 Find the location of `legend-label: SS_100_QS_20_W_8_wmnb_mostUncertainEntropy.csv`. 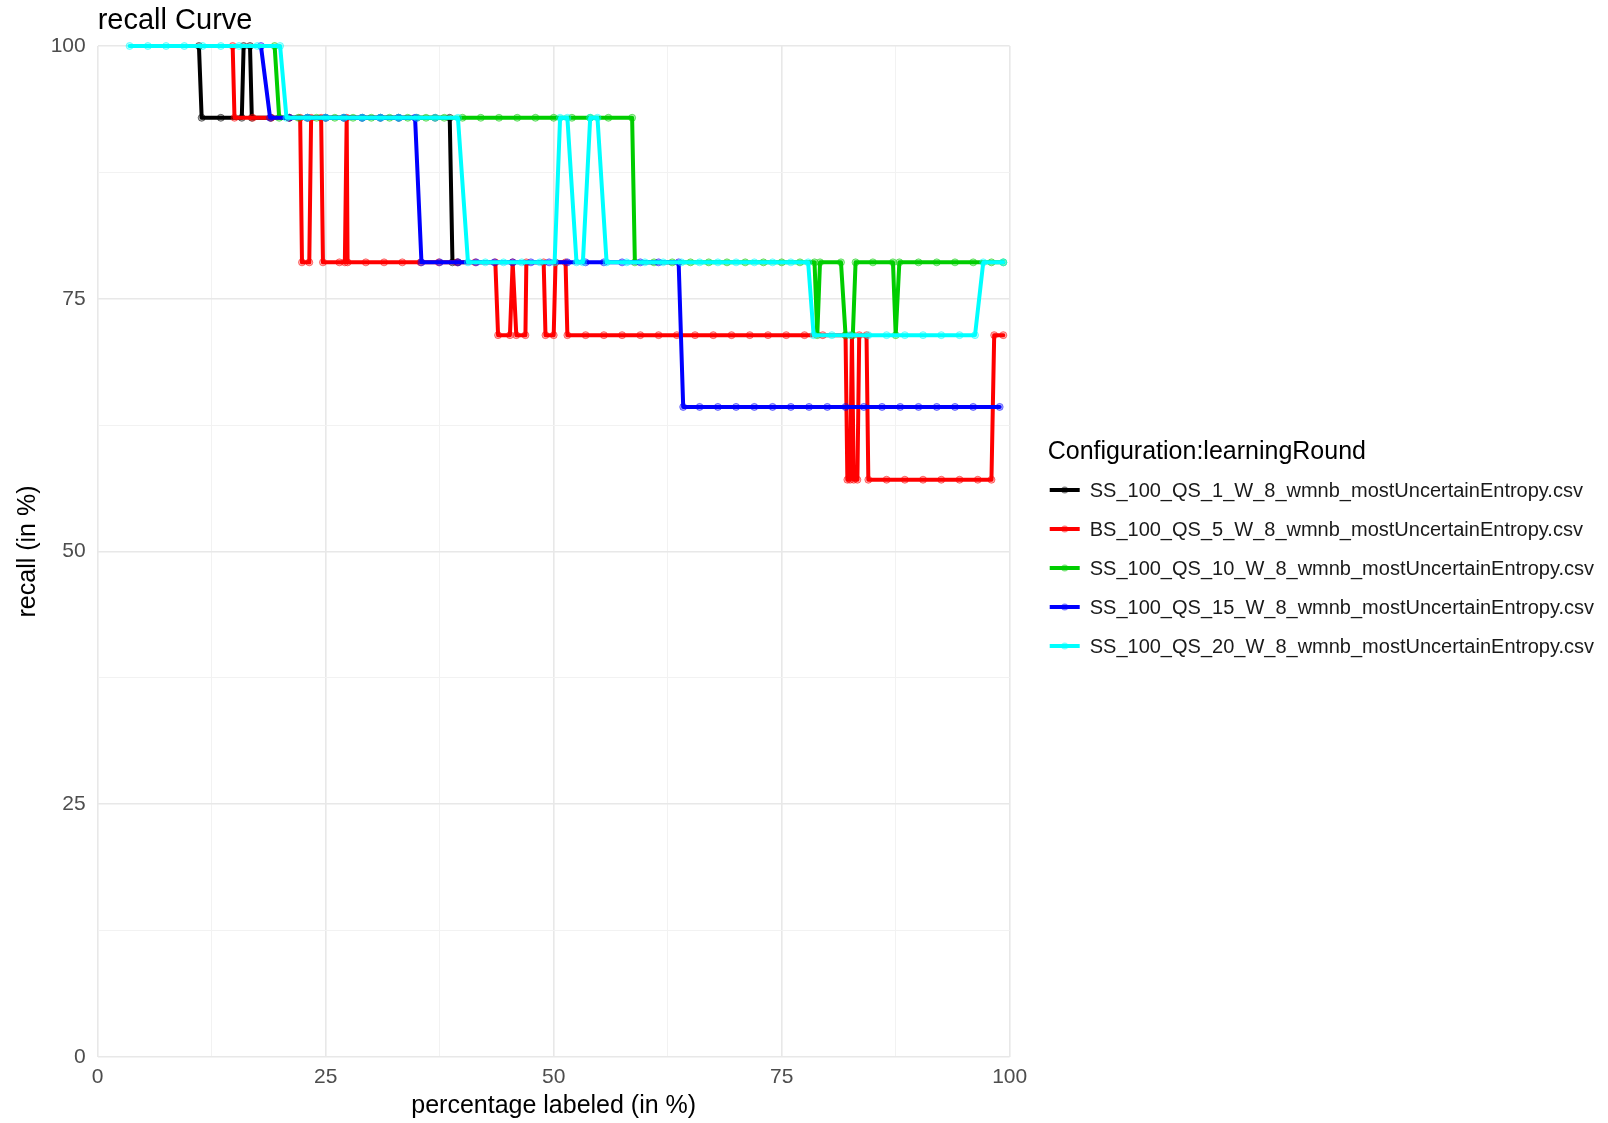

legend-label: SS_100_QS_20_W_8_wmnb_mostUncertainEntropy.csv is located at coordinates (1342, 646).